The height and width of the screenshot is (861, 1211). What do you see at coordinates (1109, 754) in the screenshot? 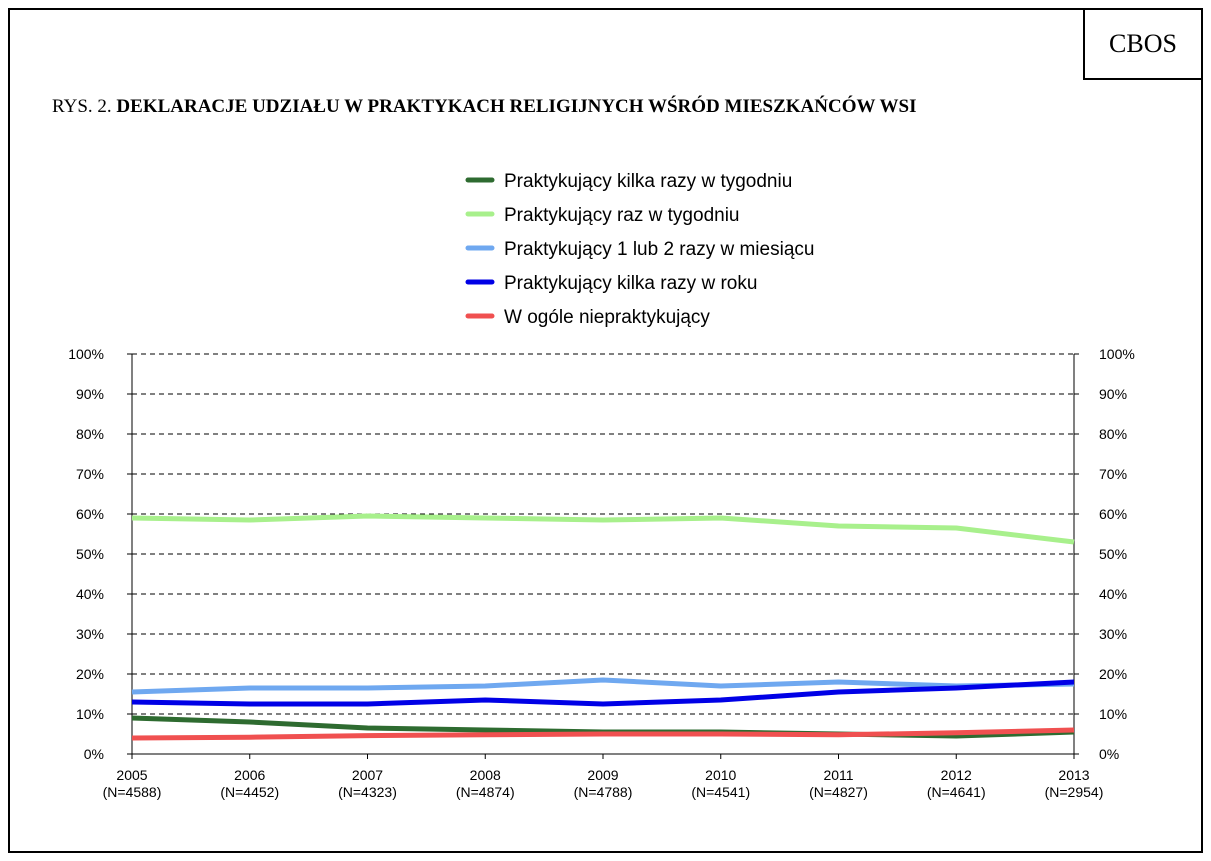
I see `y-tick-label-right: 0%` at bounding box center [1109, 754].